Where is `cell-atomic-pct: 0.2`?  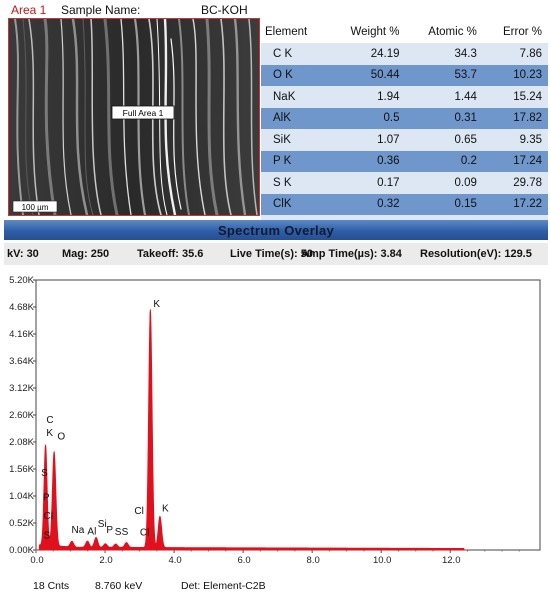 cell-atomic-pct: 0.2 is located at coordinates (444, 161).